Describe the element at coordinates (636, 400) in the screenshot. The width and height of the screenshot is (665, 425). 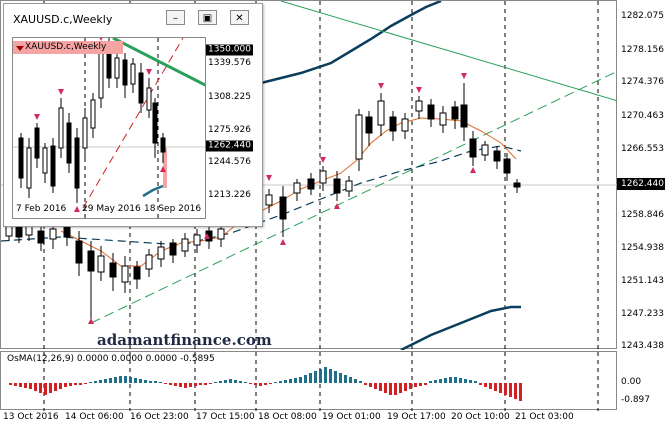
I see `osma-axis-label: -0.897` at that location.